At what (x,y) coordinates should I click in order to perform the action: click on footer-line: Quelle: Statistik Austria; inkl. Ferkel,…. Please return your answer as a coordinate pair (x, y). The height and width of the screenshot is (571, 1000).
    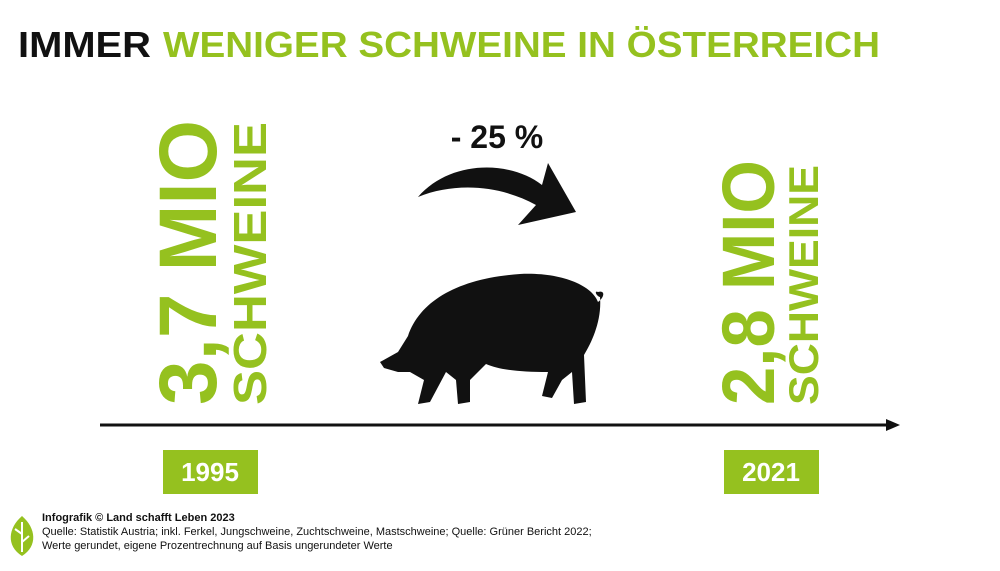
    Looking at the image, I should click on (317, 532).